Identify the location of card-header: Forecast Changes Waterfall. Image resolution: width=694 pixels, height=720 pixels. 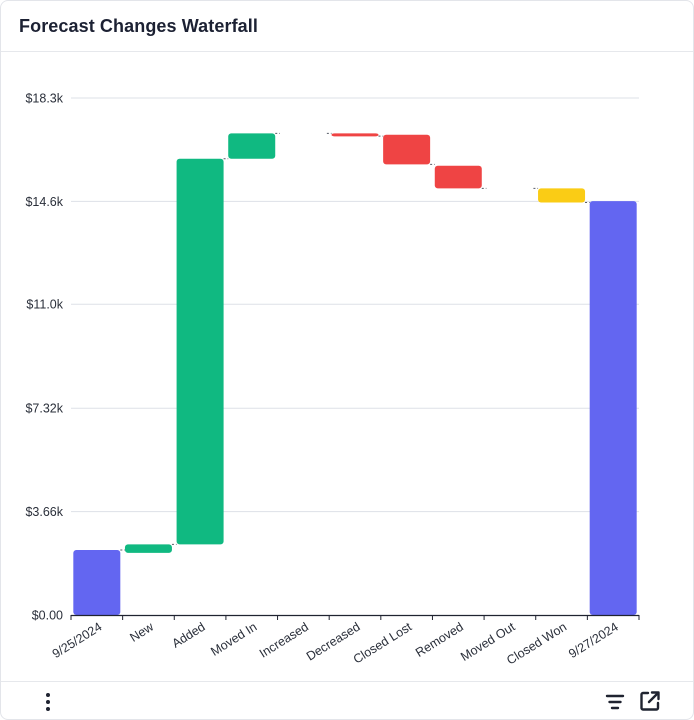
(347, 26).